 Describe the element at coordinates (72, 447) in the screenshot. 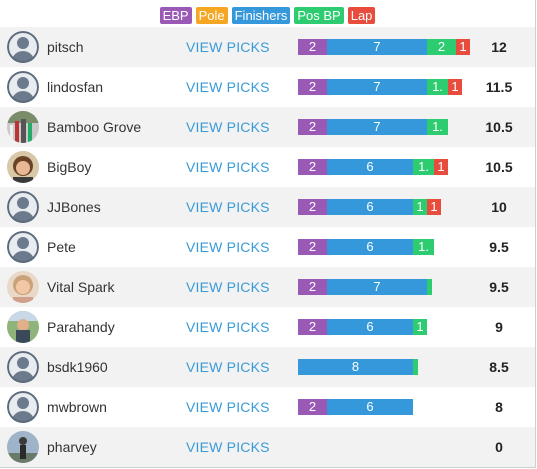

I see `player-name: pharvey` at that location.